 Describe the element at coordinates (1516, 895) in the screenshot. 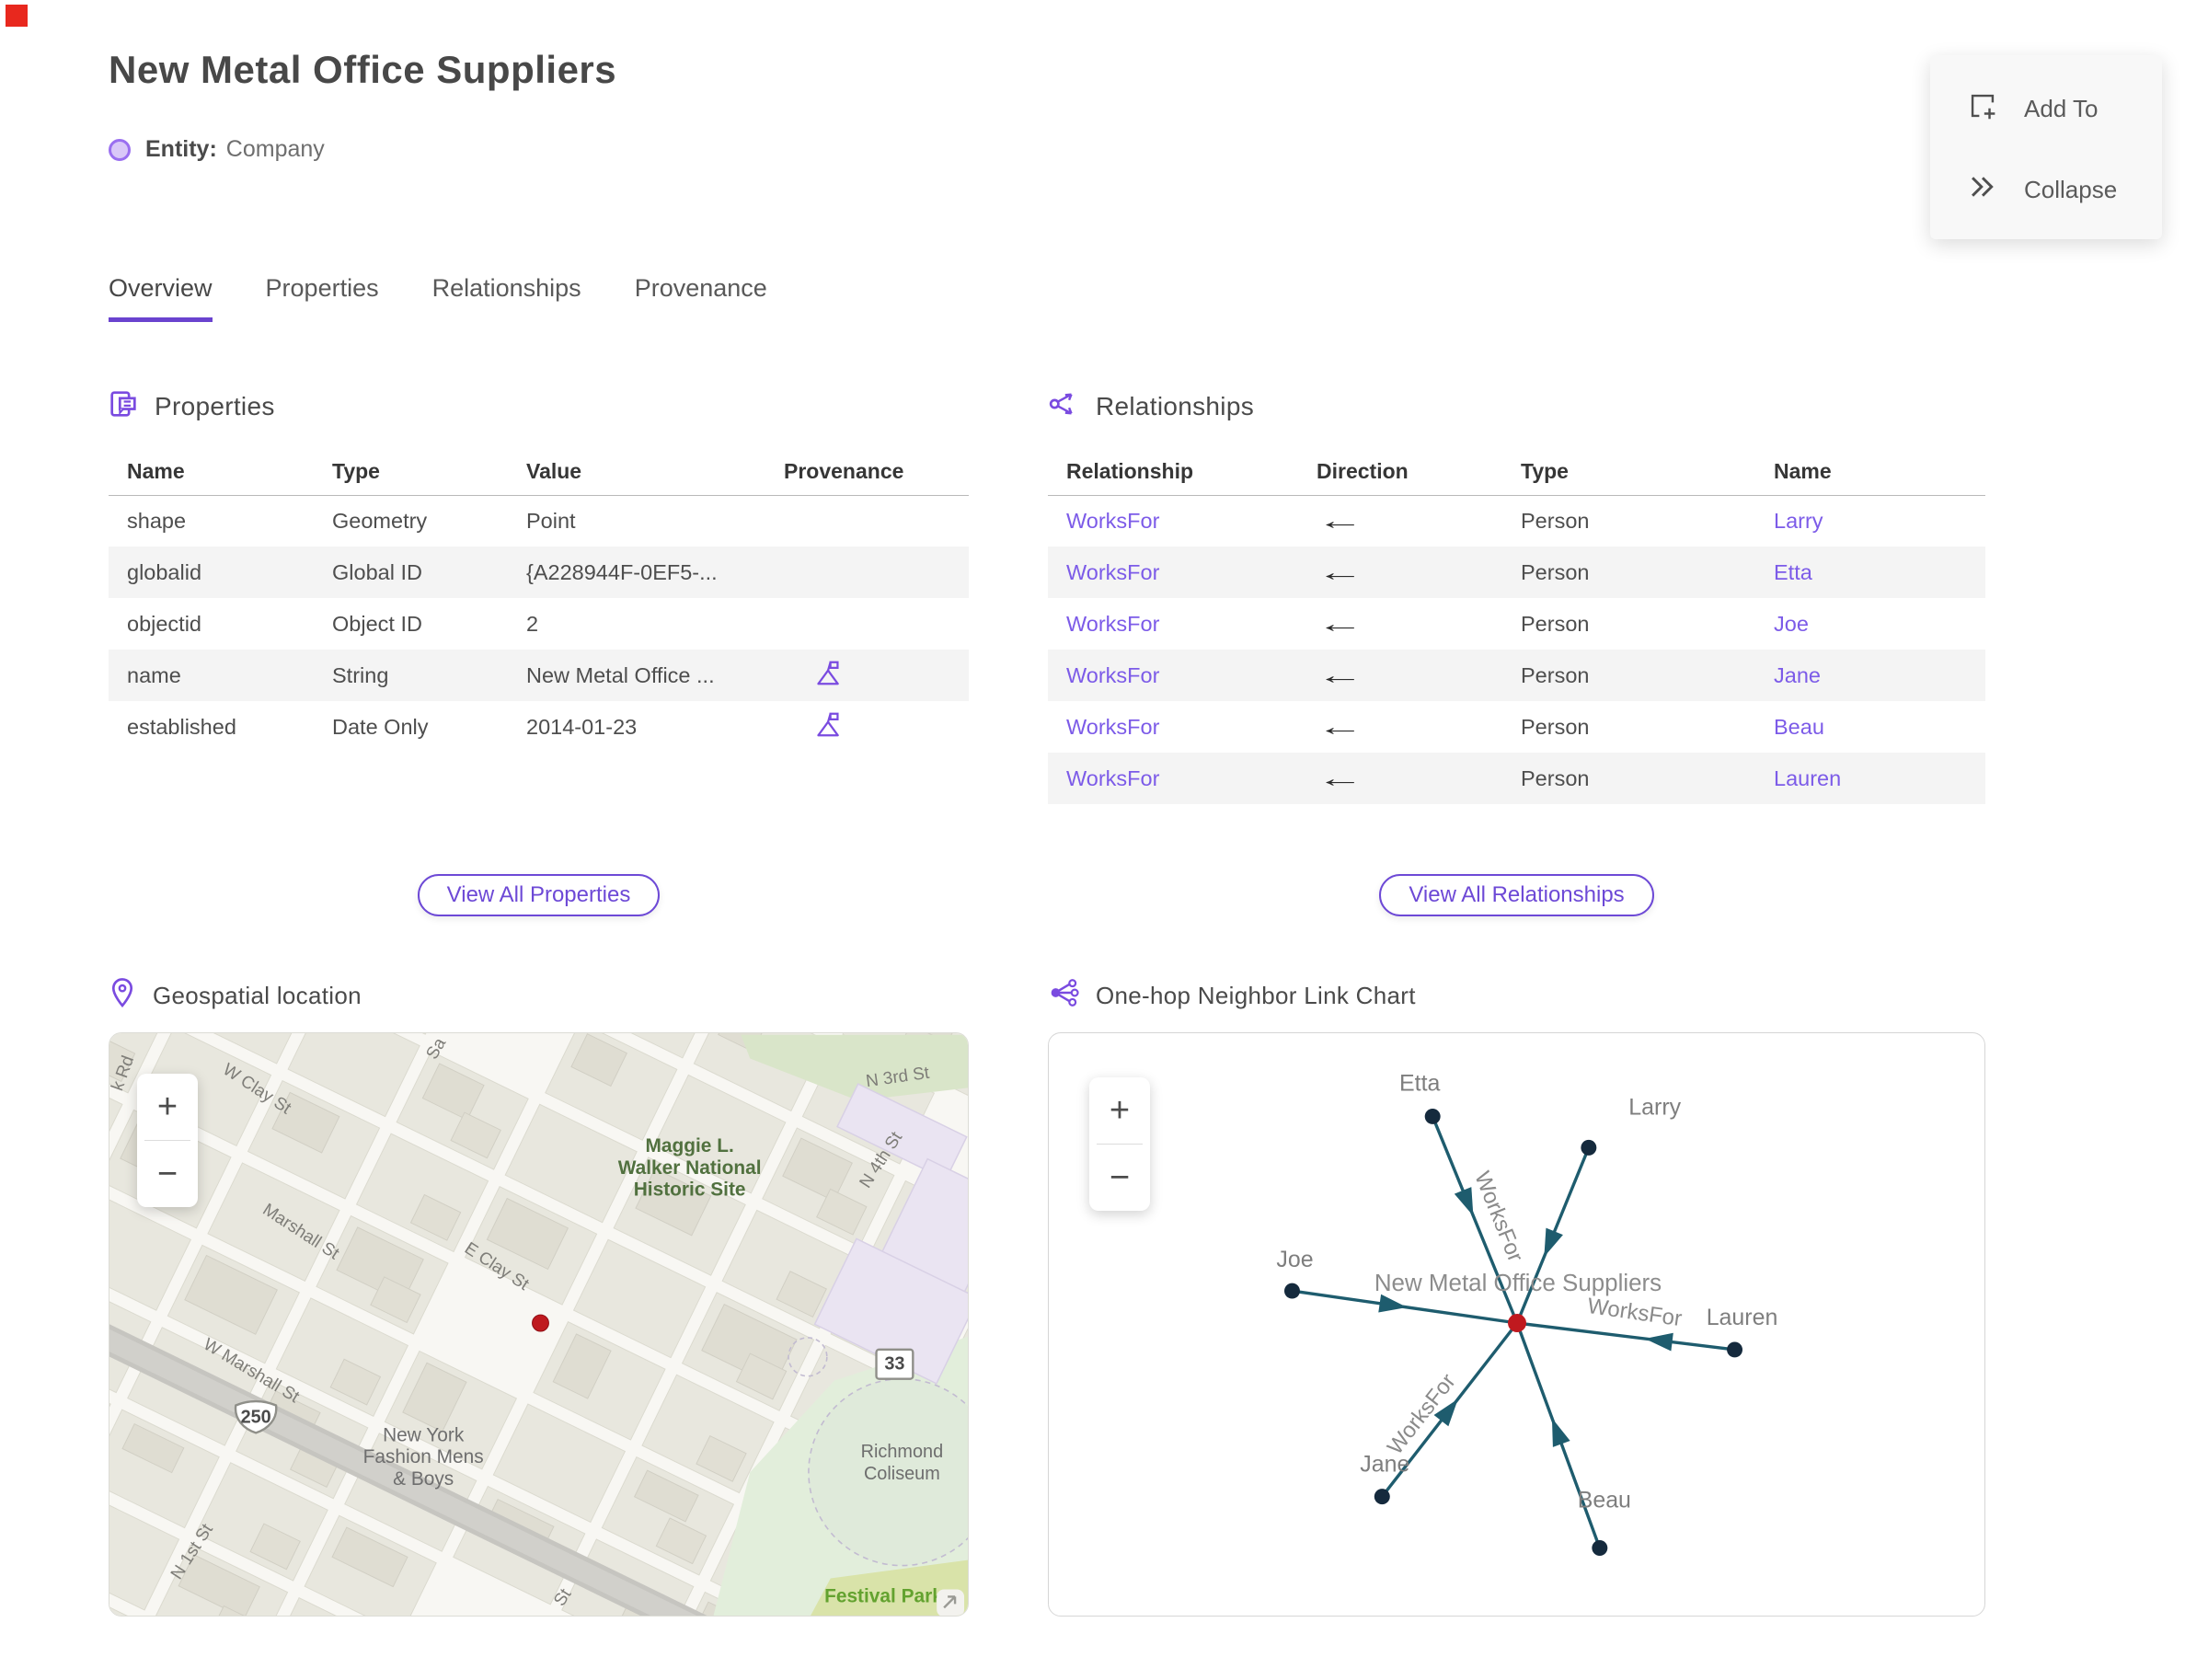

I see `view-all-relationships-button: View All Relationships` at that location.